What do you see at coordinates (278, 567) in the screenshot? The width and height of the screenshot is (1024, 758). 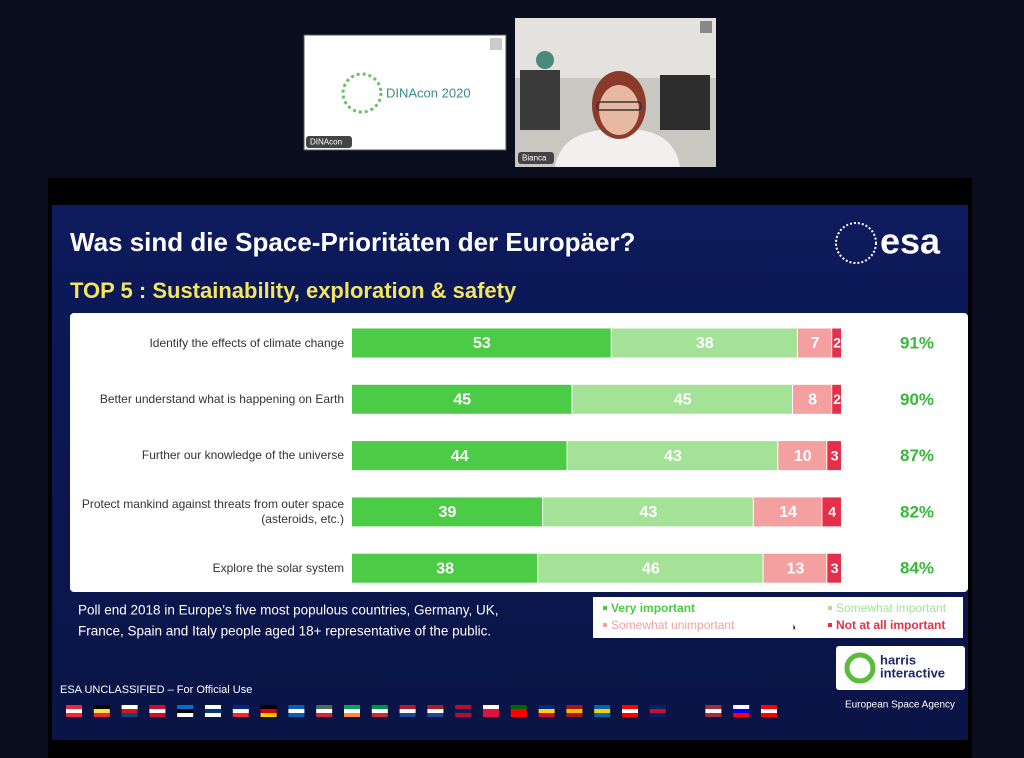 I see `category-label: Explore the solar system` at bounding box center [278, 567].